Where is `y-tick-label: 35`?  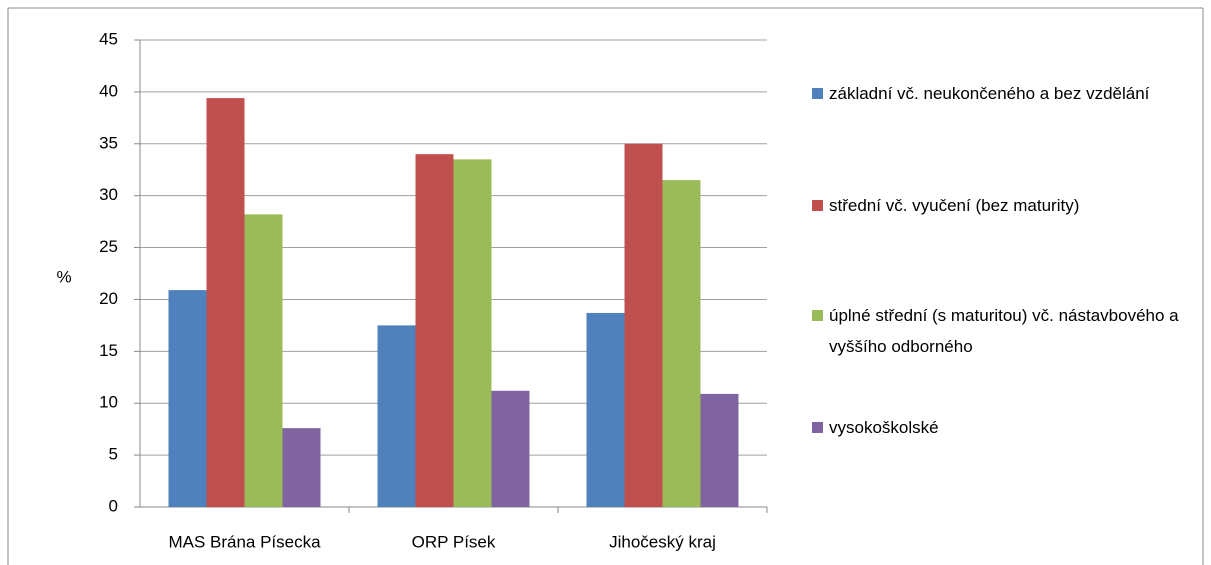
y-tick-label: 35 is located at coordinates (108, 142).